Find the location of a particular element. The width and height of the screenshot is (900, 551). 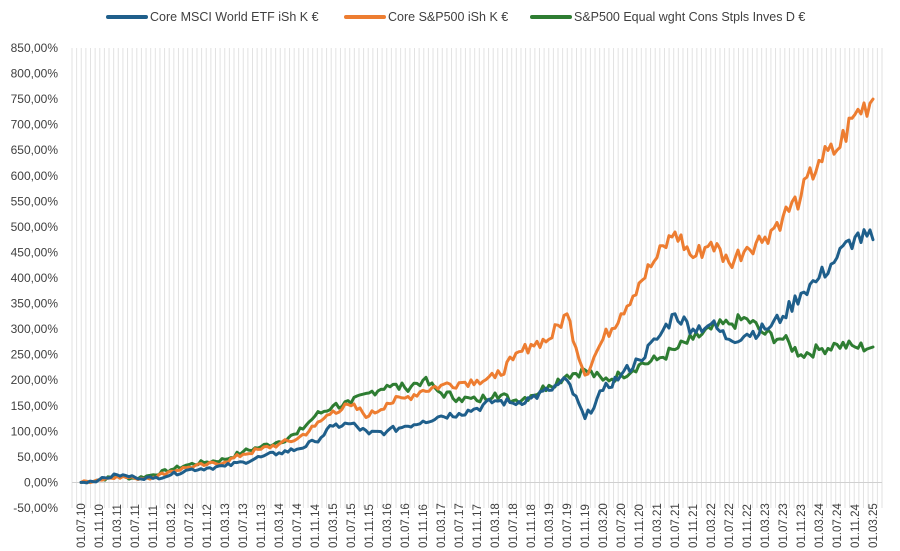

x-tick-label: 01.11.16 is located at coordinates (424, 526).